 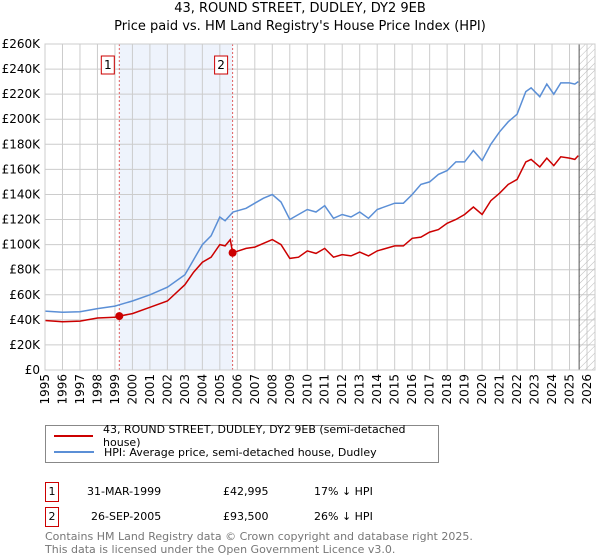 What do you see at coordinates (22, 44) in the screenshot?
I see `y-tick-label: £260K` at bounding box center [22, 44].